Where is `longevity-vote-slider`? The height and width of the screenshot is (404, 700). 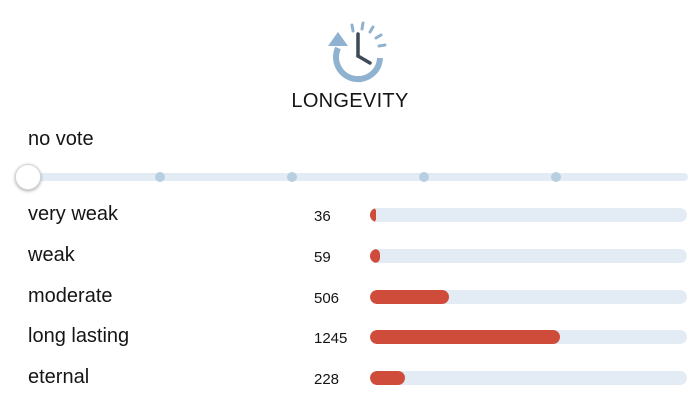 longevity-vote-slider is located at coordinates (352, 177).